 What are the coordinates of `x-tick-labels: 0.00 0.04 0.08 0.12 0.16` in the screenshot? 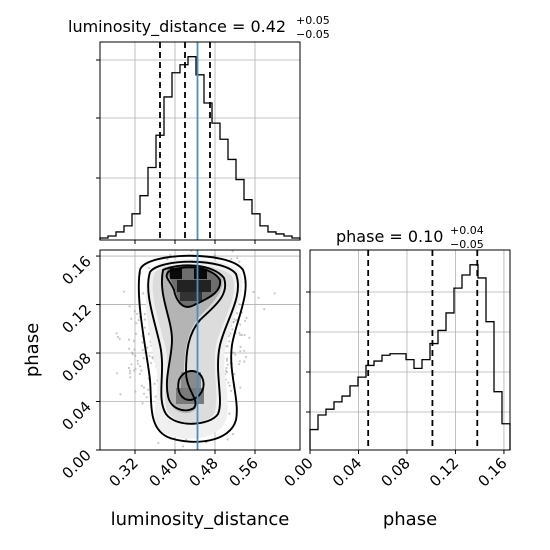 It's located at (395, 470).